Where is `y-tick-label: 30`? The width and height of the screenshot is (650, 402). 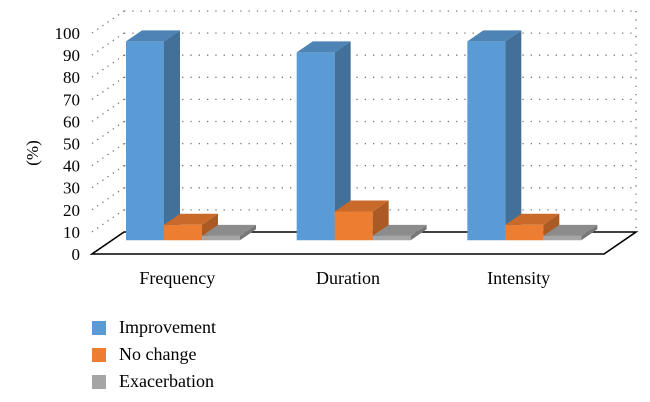
y-tick-label: 30 is located at coordinates (71, 188).